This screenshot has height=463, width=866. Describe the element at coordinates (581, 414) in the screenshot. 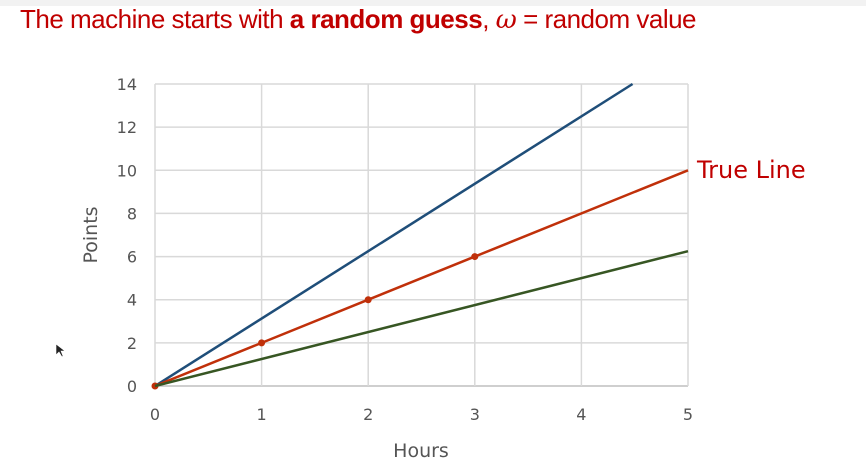

I see `x-tick-label: 4` at that location.